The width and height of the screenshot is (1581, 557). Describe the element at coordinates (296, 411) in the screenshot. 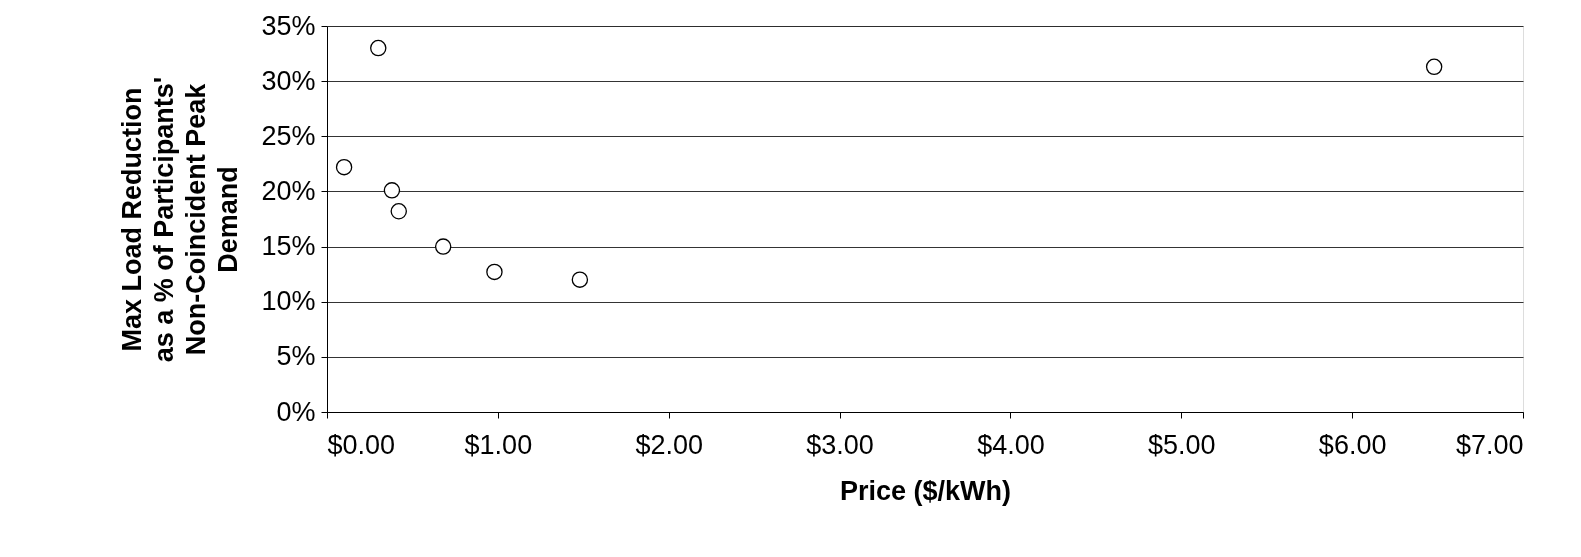

I see `y-tick-label: 0%` at that location.